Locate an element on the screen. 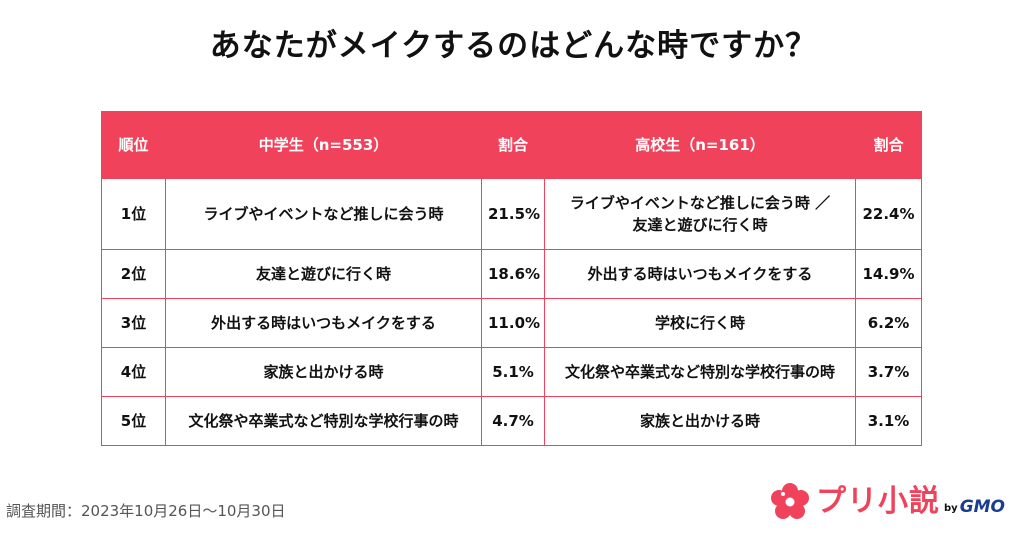 Image resolution: width=1027 pixels, height=539 pixels. rank-cell: 5位 is located at coordinates (133, 421).